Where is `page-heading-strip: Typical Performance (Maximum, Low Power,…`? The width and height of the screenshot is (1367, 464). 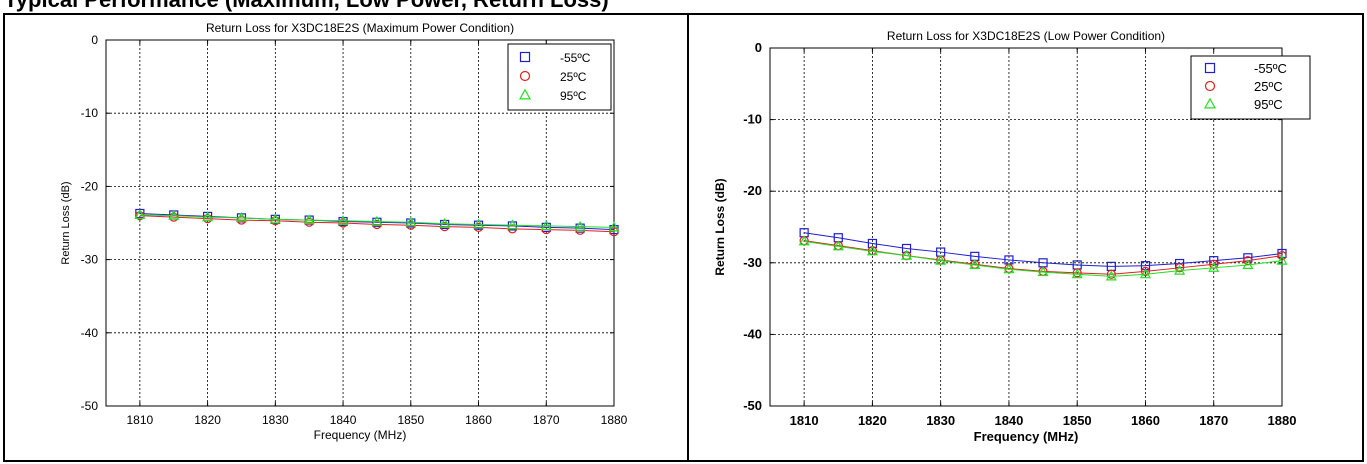
page-heading-strip: Typical Performance (Maximum, Low Power,… is located at coordinates (683, 7).